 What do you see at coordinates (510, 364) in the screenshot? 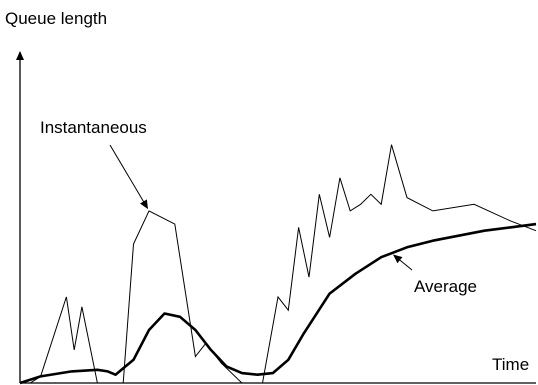
I see `x-axis-label: Time` at bounding box center [510, 364].